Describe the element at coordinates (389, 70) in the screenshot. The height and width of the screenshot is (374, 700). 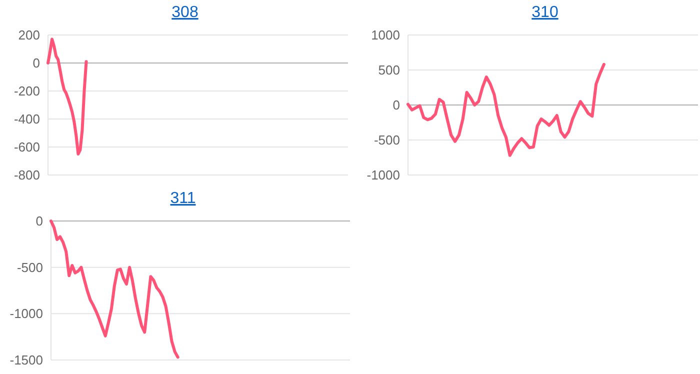
I see `y-tick-label: 500` at that location.